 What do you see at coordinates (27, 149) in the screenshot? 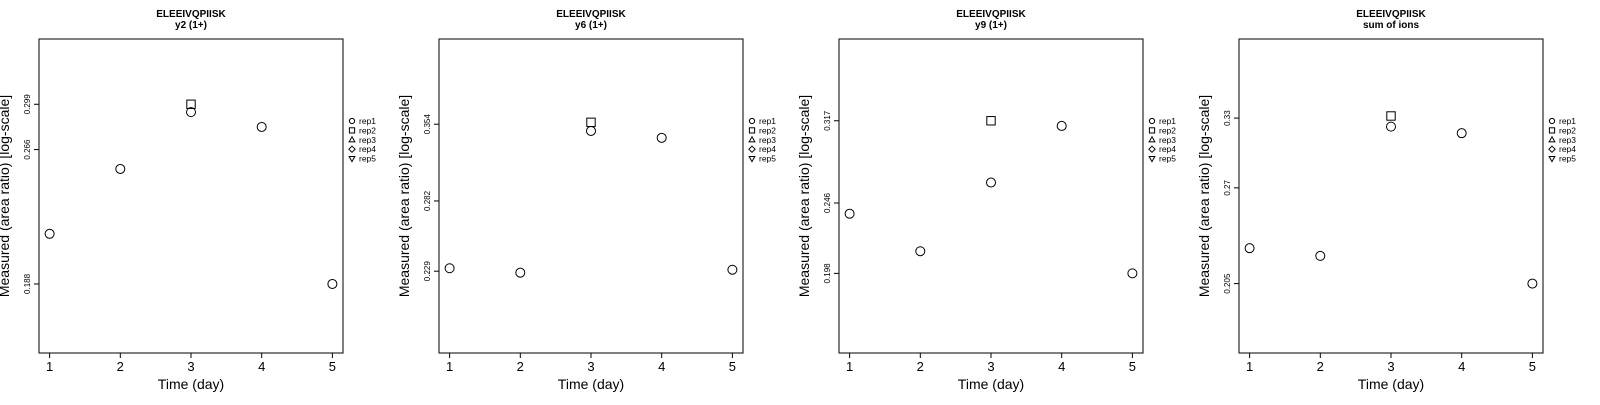
I see `y-tick-label: 0.266` at bounding box center [27, 149].